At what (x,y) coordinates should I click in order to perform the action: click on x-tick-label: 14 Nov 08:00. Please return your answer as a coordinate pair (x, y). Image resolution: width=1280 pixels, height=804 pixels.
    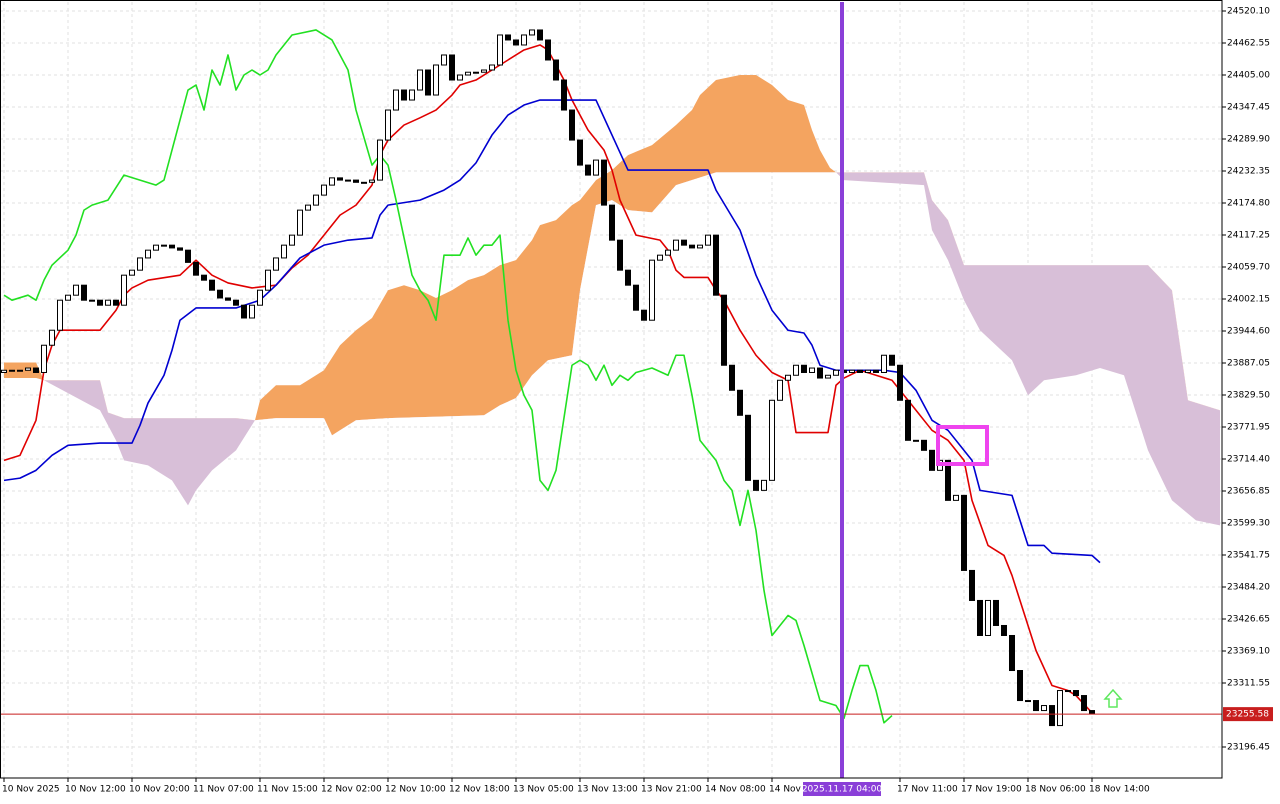
    Looking at the image, I should click on (735, 790).